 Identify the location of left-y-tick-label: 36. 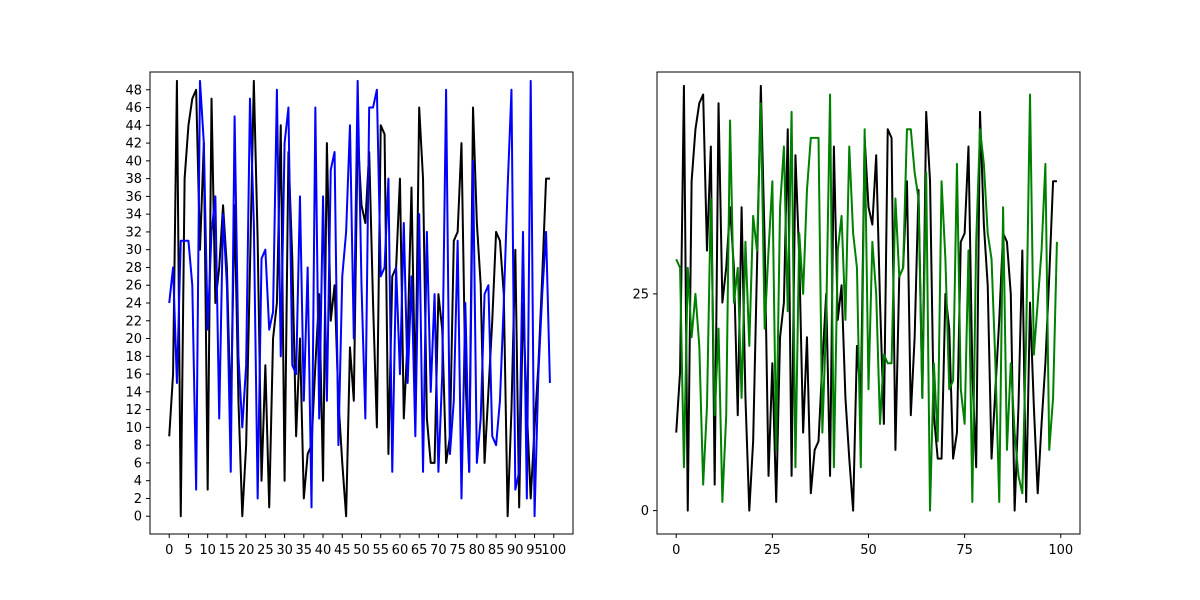
(133, 197).